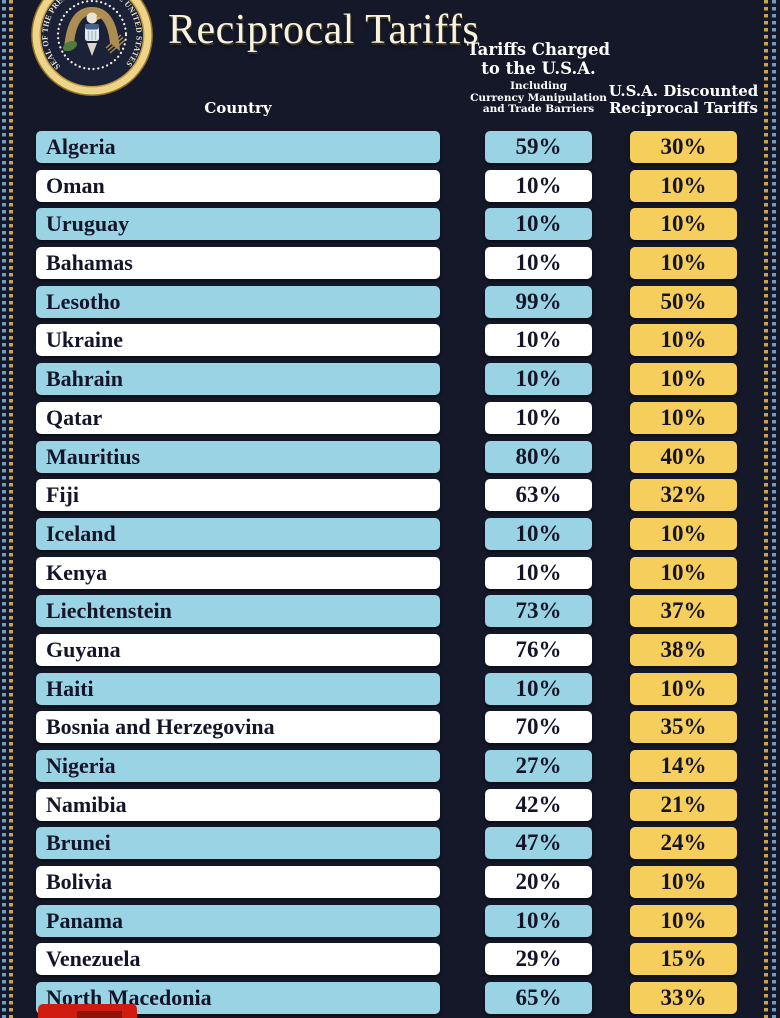 The width and height of the screenshot is (780, 1018). Describe the element at coordinates (238, 495) in the screenshot. I see `country-cell: Fiji` at that location.